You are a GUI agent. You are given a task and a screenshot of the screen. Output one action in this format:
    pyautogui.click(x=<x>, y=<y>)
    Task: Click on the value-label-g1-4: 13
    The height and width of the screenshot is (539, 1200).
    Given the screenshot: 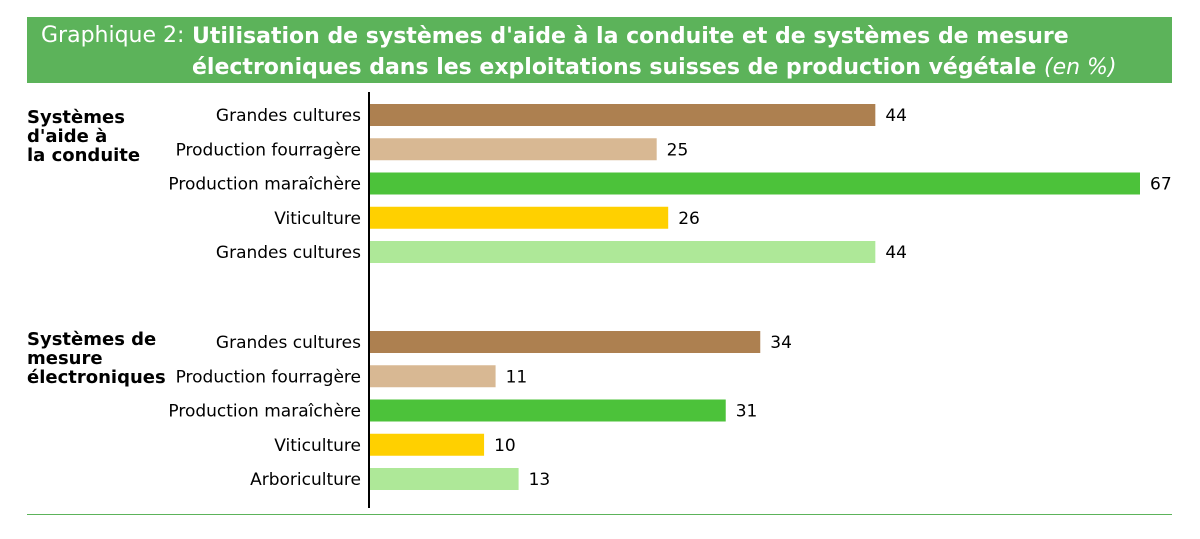 What is the action you would take?
    pyautogui.click(x=540, y=480)
    